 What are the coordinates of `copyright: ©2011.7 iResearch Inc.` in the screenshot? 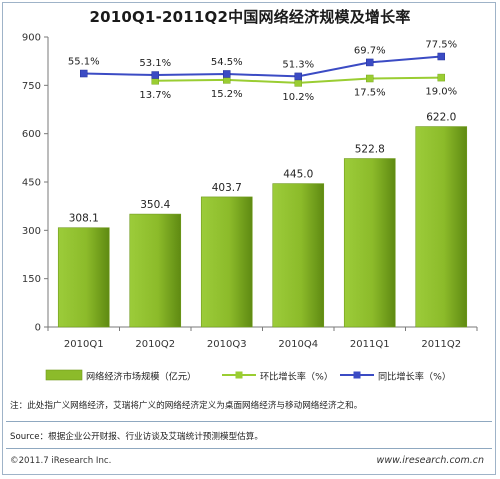 It's located at (61, 461).